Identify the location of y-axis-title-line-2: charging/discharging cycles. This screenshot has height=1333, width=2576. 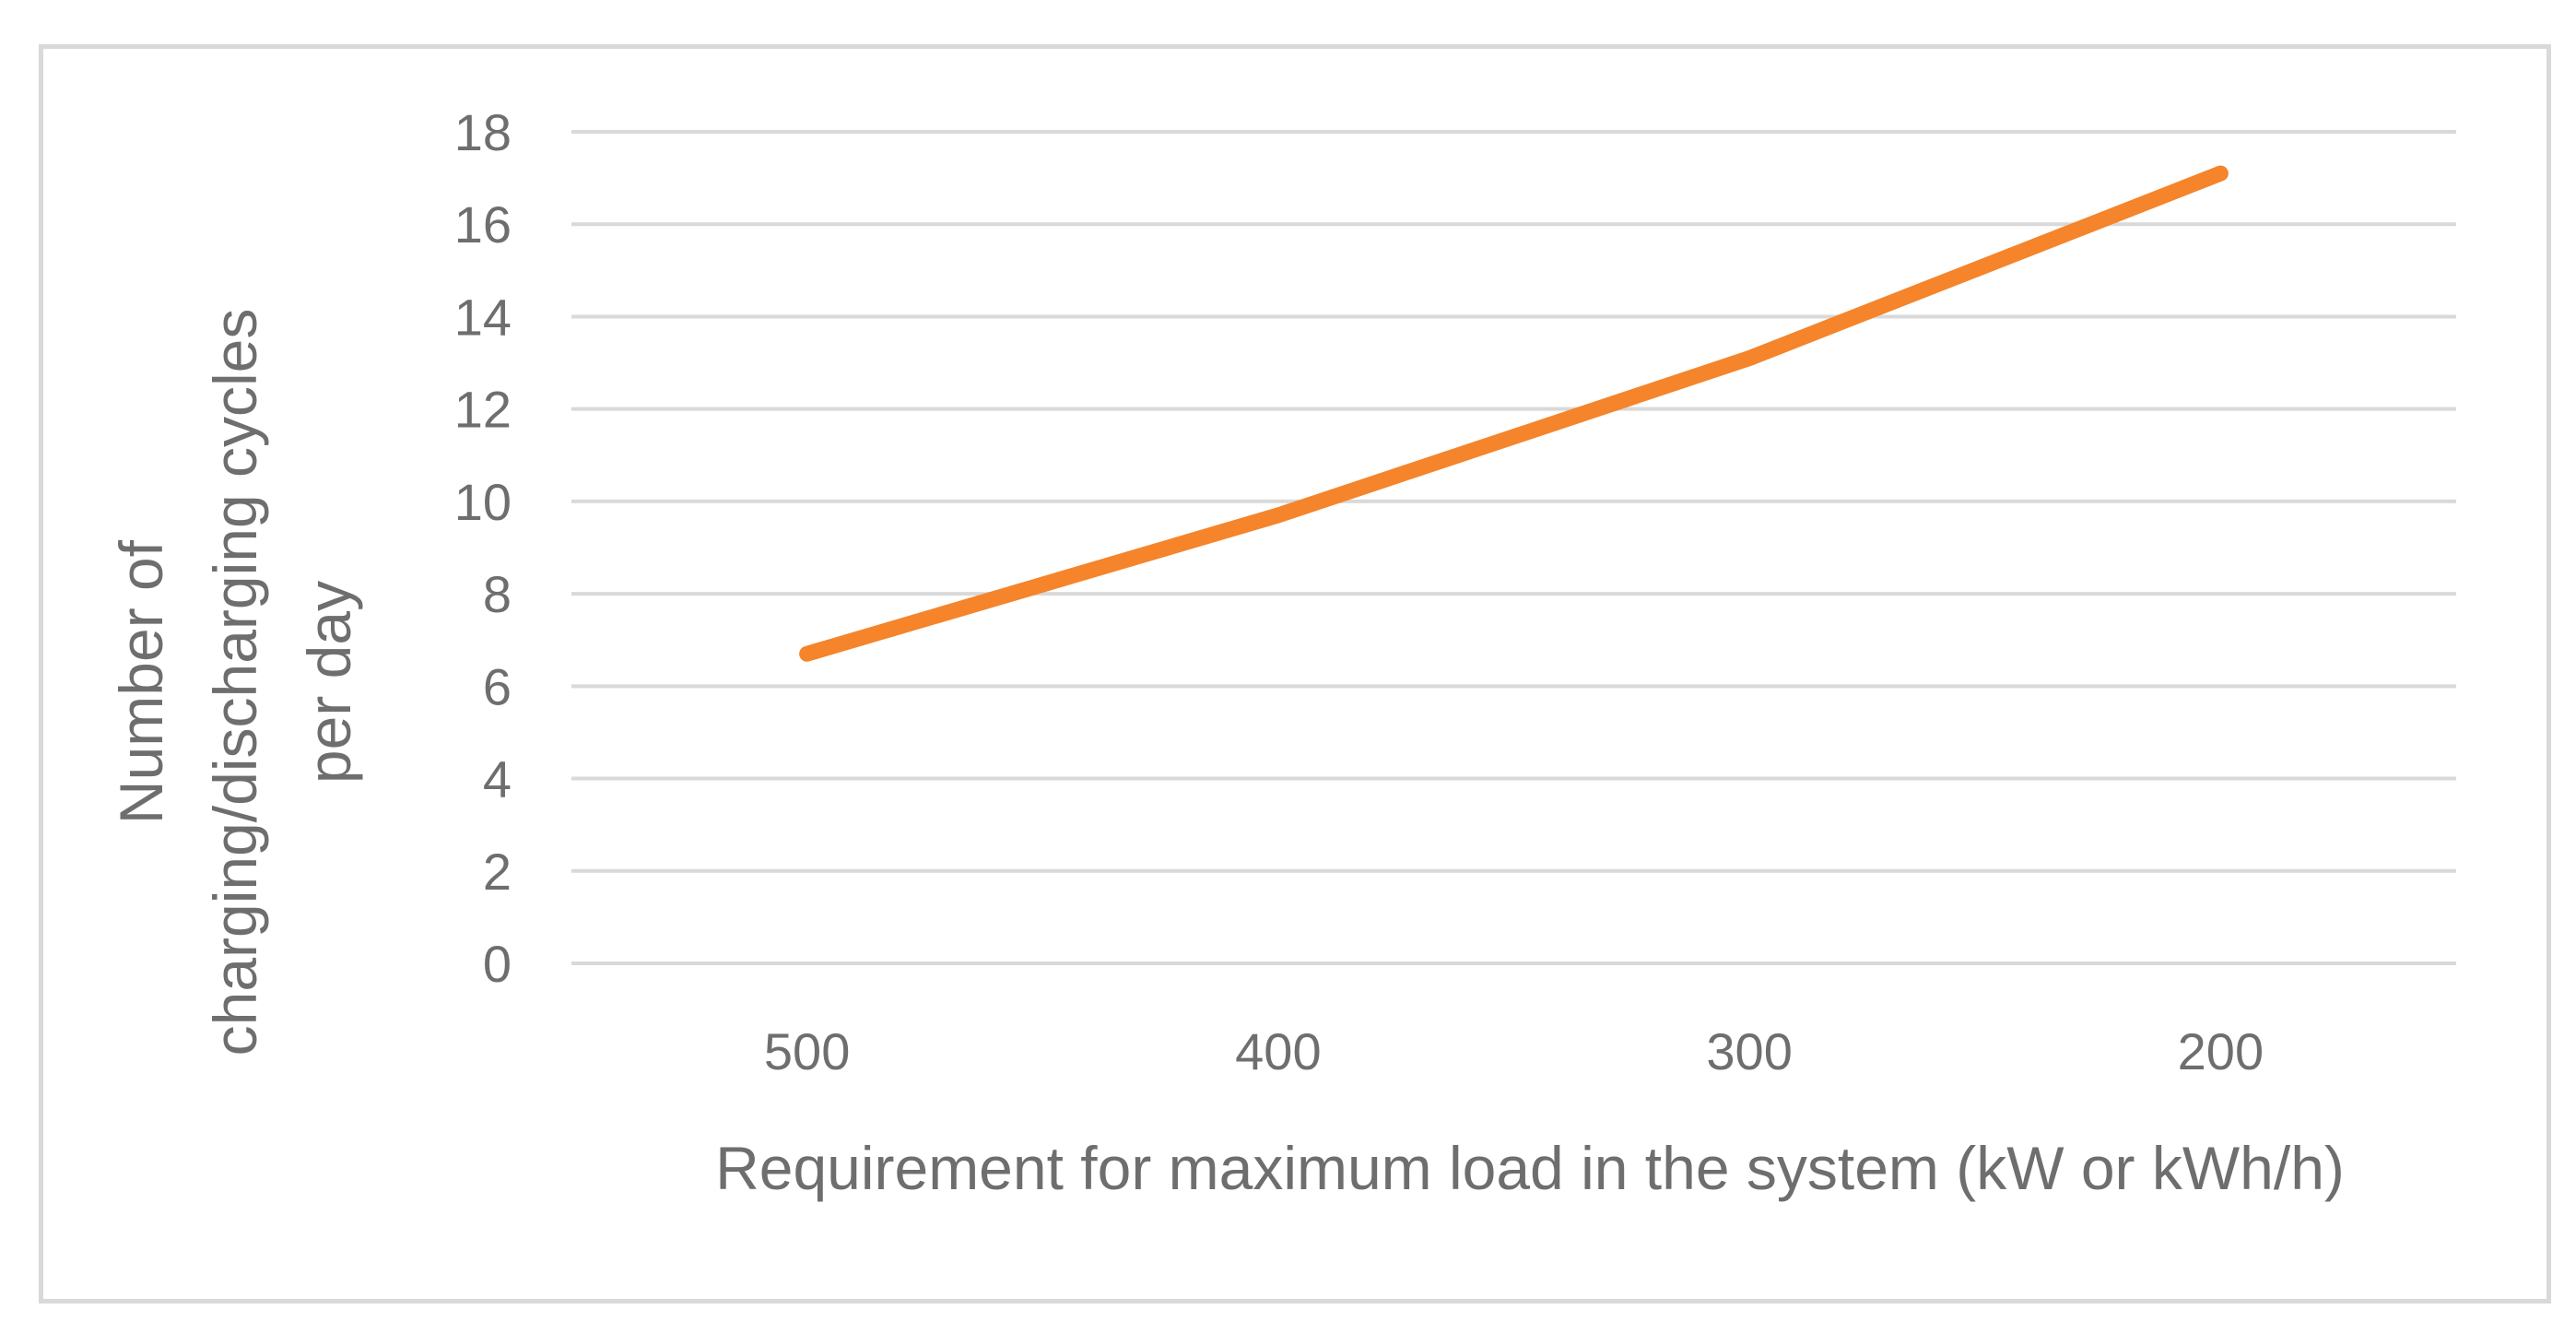
(235, 682).